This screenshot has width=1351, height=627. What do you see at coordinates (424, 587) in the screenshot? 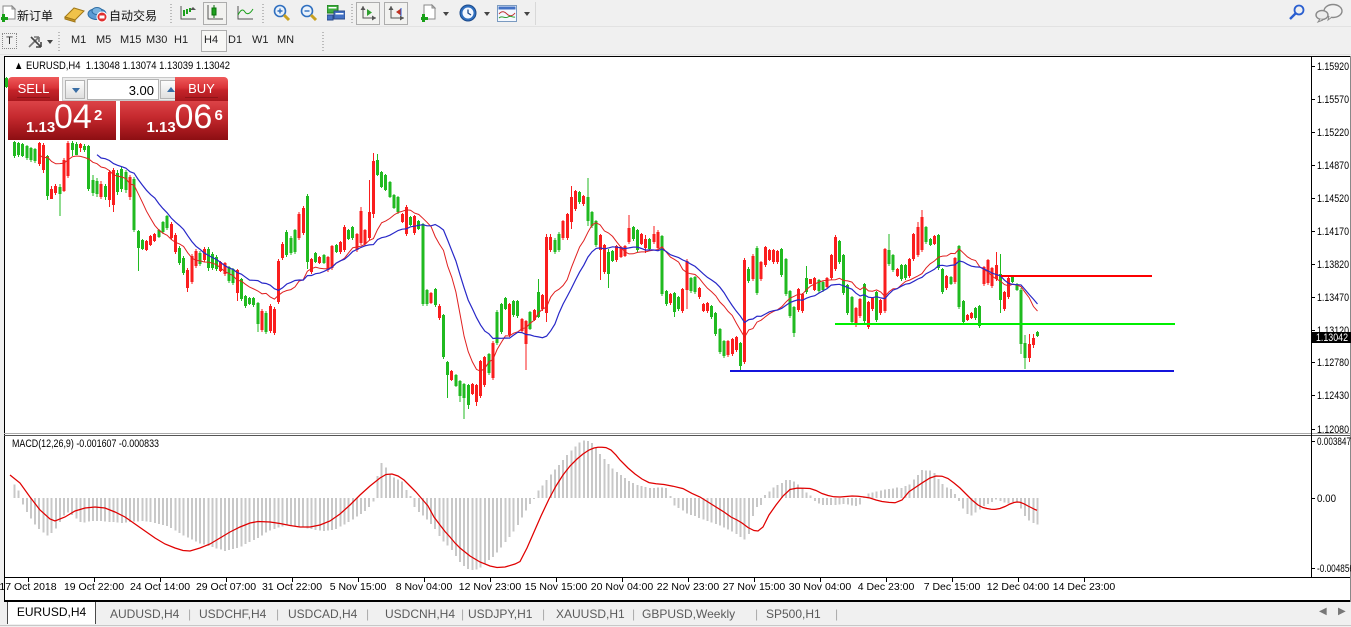
I see `svg-text: 8 Nov 04:00` at bounding box center [424, 587].